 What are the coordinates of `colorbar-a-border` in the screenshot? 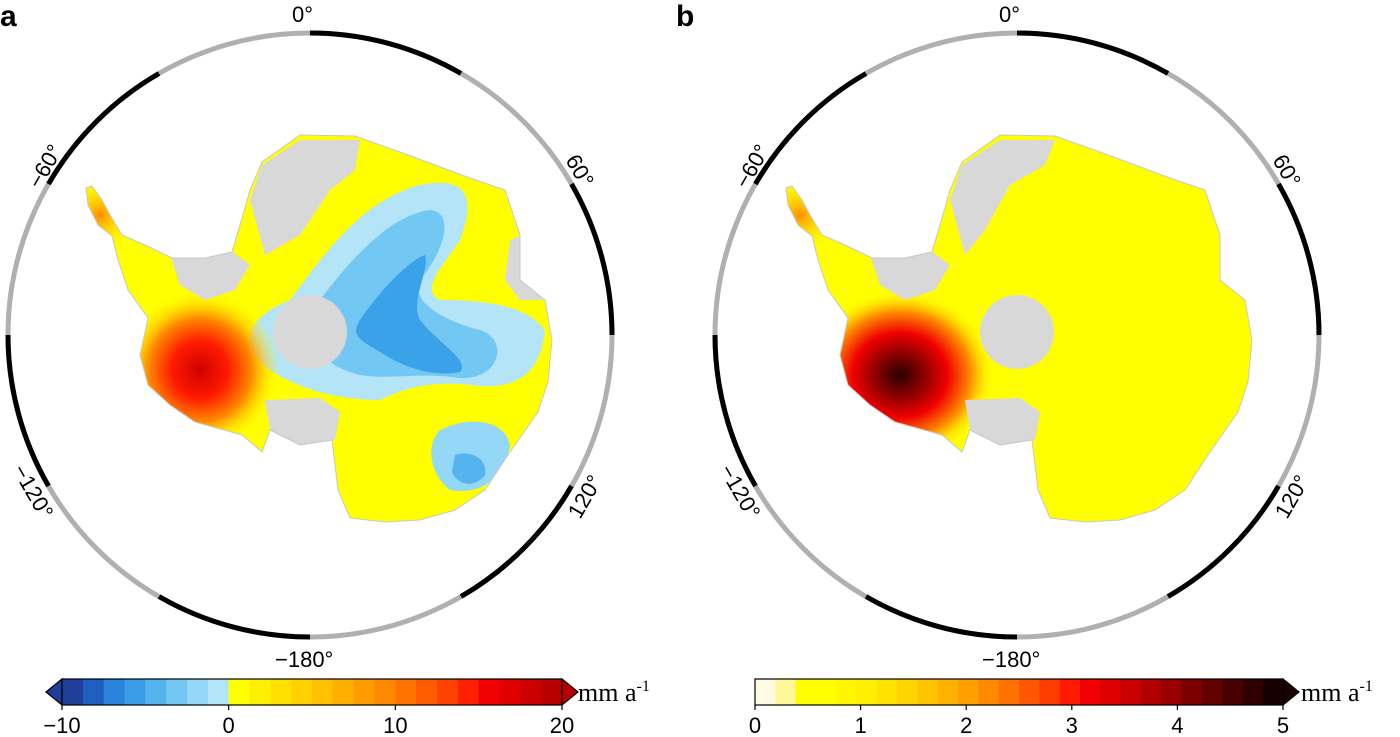 It's located at (312, 692).